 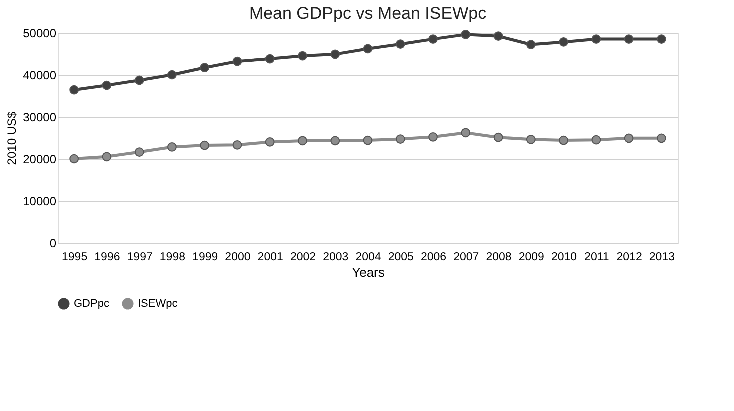 What do you see at coordinates (336, 258) in the screenshot?
I see `x-tick-label: 2003` at bounding box center [336, 258].